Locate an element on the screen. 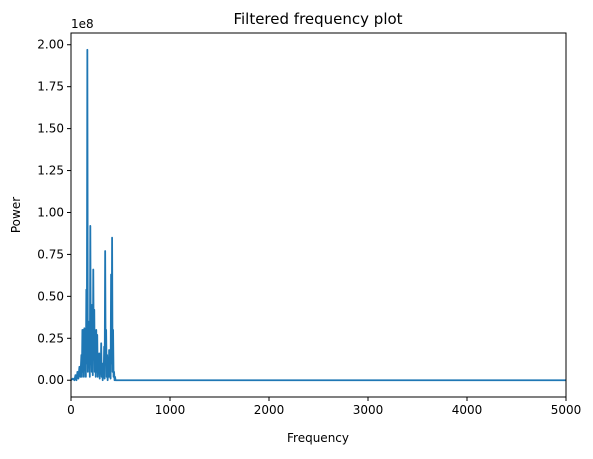  y-tick-label-8: 2.00 is located at coordinates (50, 45).